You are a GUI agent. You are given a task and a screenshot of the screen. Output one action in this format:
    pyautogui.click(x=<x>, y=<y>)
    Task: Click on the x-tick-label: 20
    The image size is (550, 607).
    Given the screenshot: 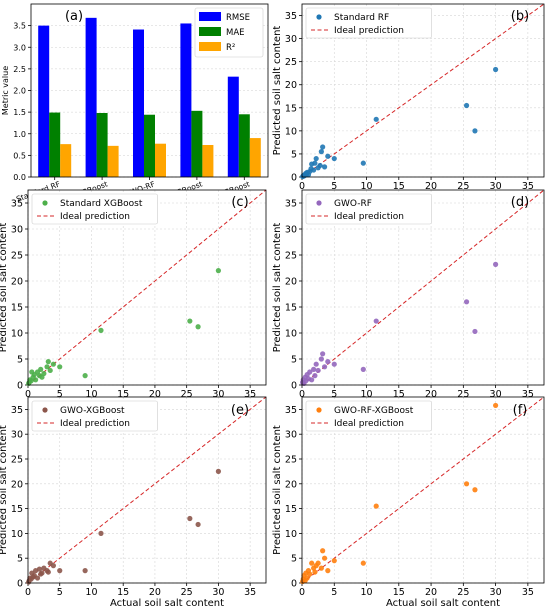 What is the action you would take?
    pyautogui.click(x=155, y=394)
    